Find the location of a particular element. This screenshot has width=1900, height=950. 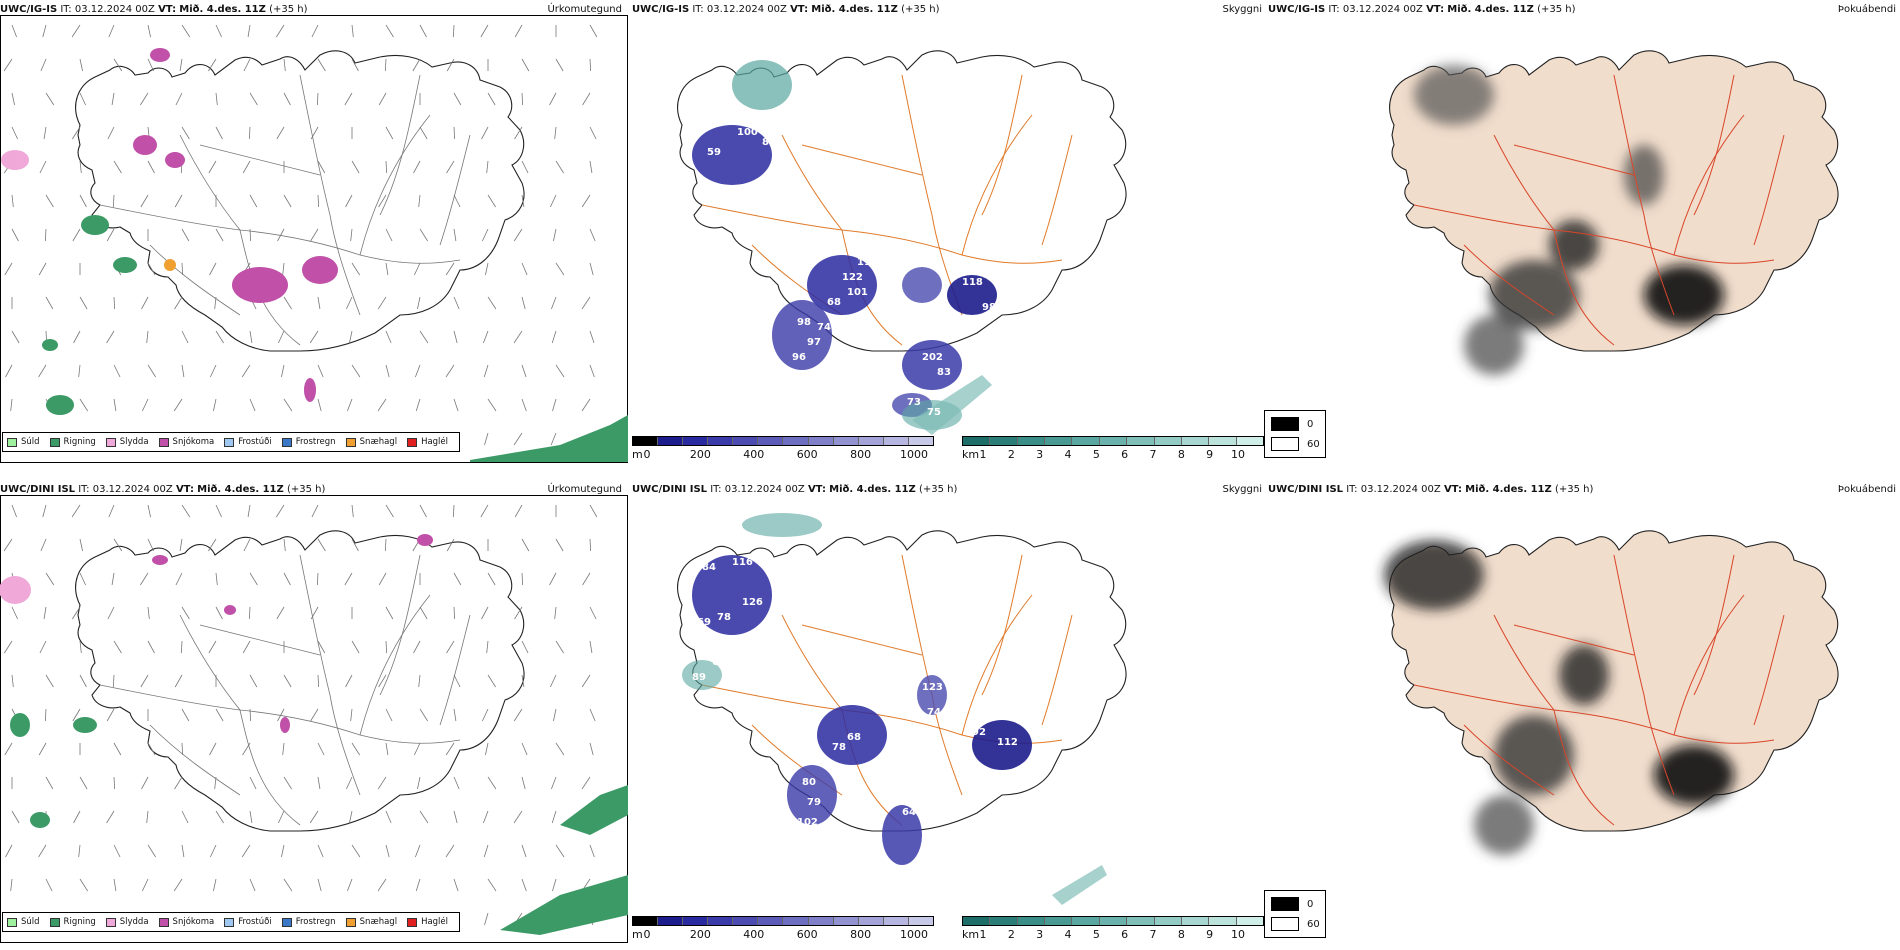

legend-label: Rigning is located at coordinates (79, 442).